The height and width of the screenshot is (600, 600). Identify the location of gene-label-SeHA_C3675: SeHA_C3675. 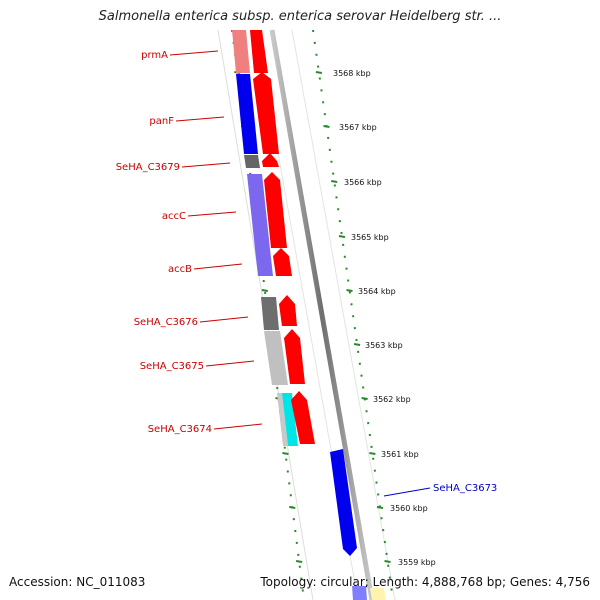
(172, 366).